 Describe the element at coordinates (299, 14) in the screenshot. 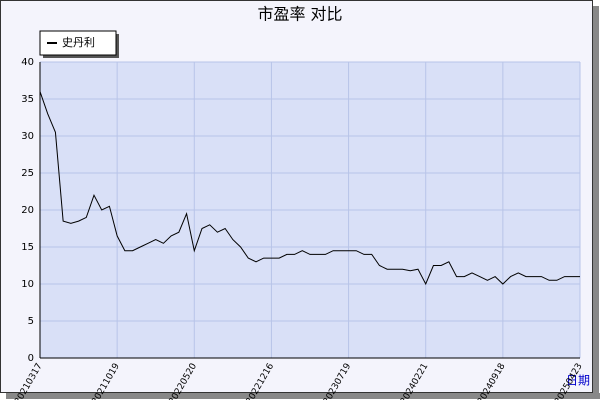

I see `chart-title: 市盈率 对比` at that location.